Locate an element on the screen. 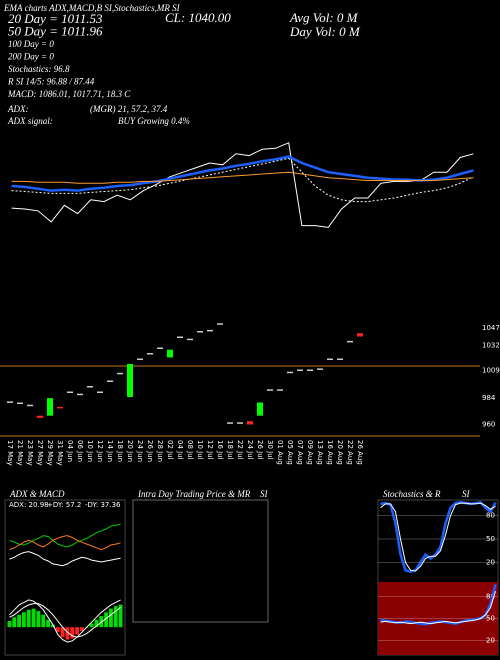  x-tick-label: 09 Aug is located at coordinates (310, 452).